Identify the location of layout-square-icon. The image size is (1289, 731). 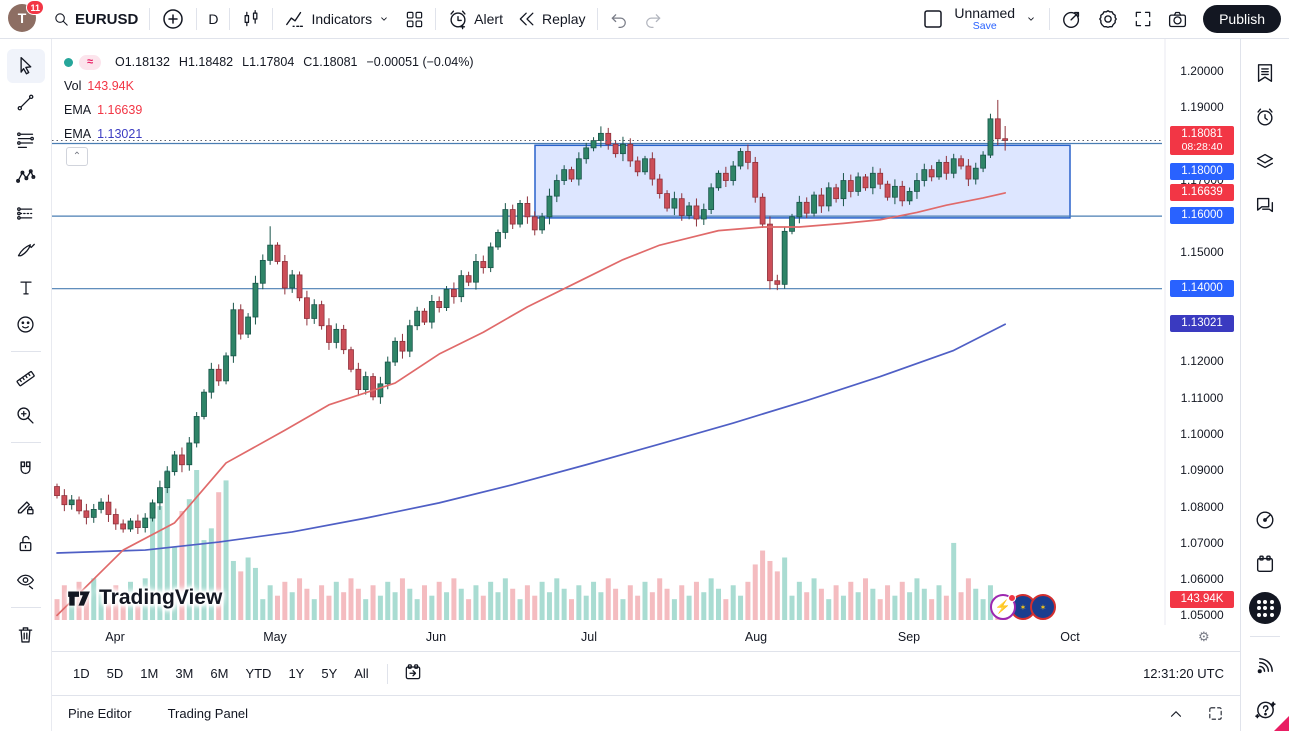
(933, 19).